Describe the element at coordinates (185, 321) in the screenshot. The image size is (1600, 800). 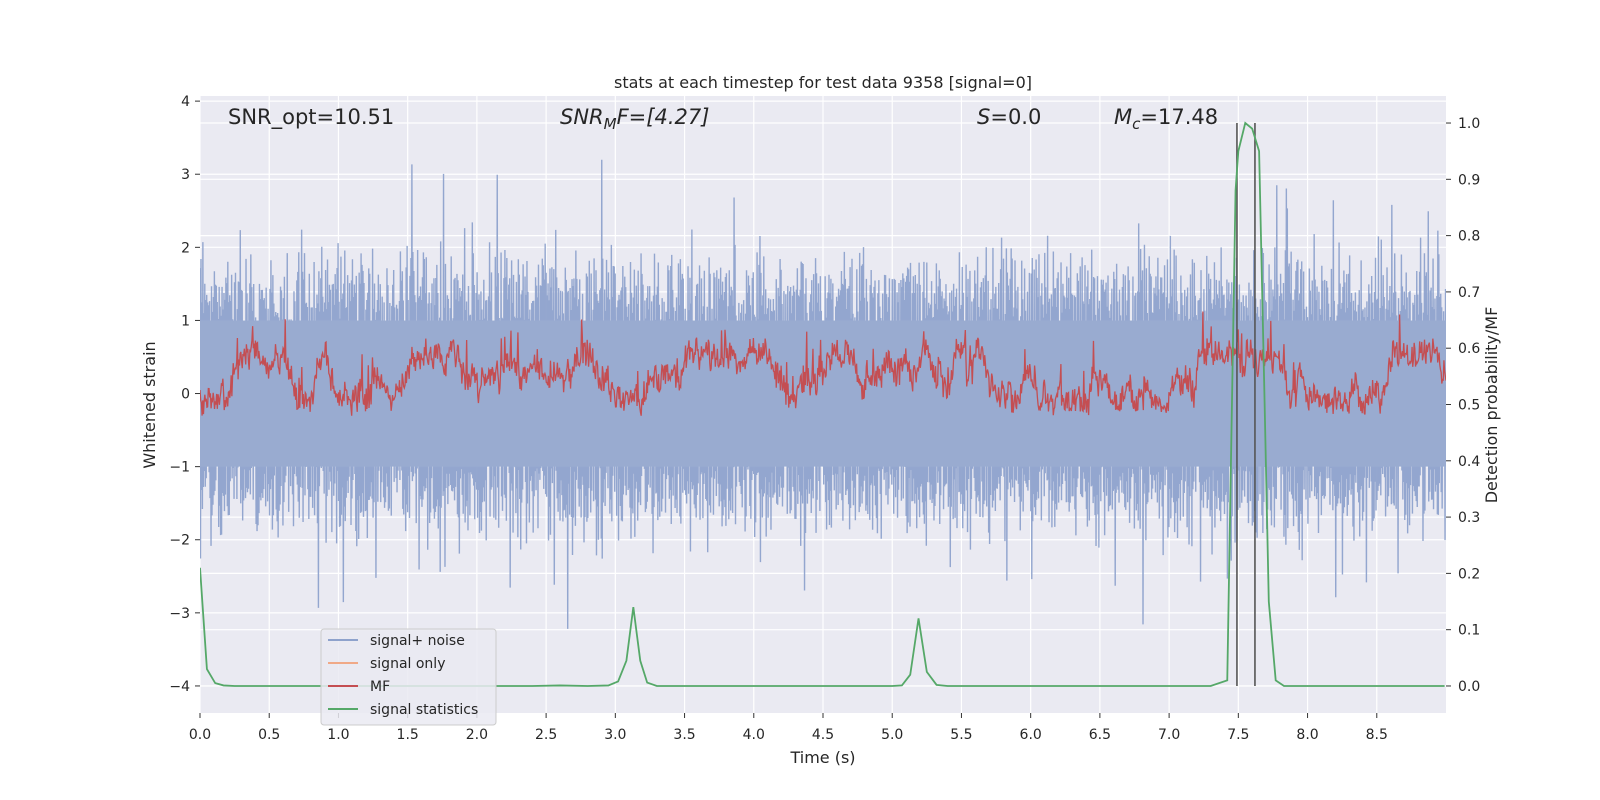
I see `tick-label-left-3: 1` at that location.